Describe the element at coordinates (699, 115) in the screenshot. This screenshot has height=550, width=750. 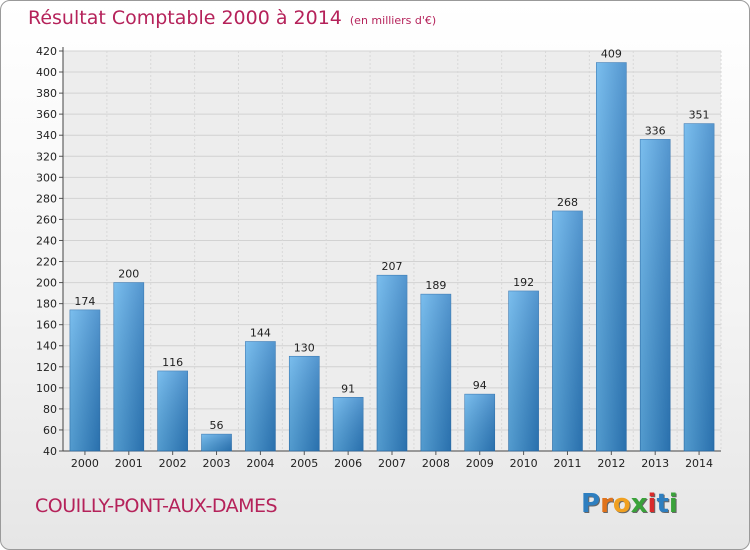
I see `bar-value-label: 351` at that location.